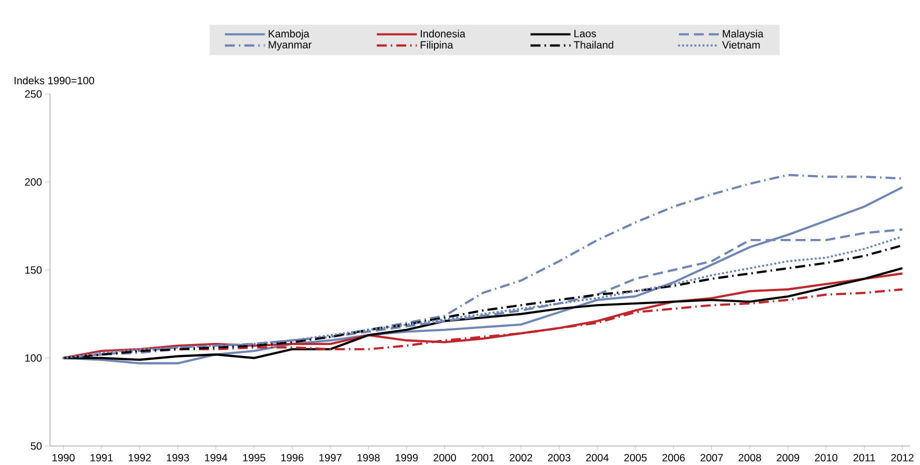 This screenshot has height=465, width=920. Describe the element at coordinates (290, 45) in the screenshot. I see `legend-label: Myanmar` at that location.